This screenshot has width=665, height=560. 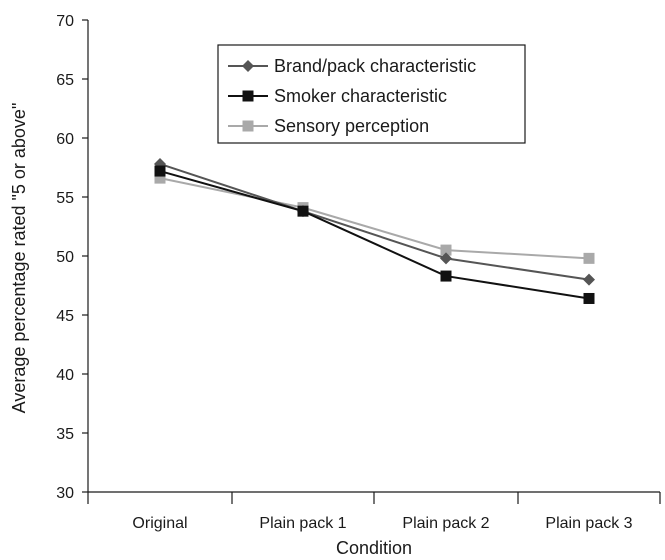 I want to click on x-tick-label: Plain pack 3, so click(x=588, y=523).